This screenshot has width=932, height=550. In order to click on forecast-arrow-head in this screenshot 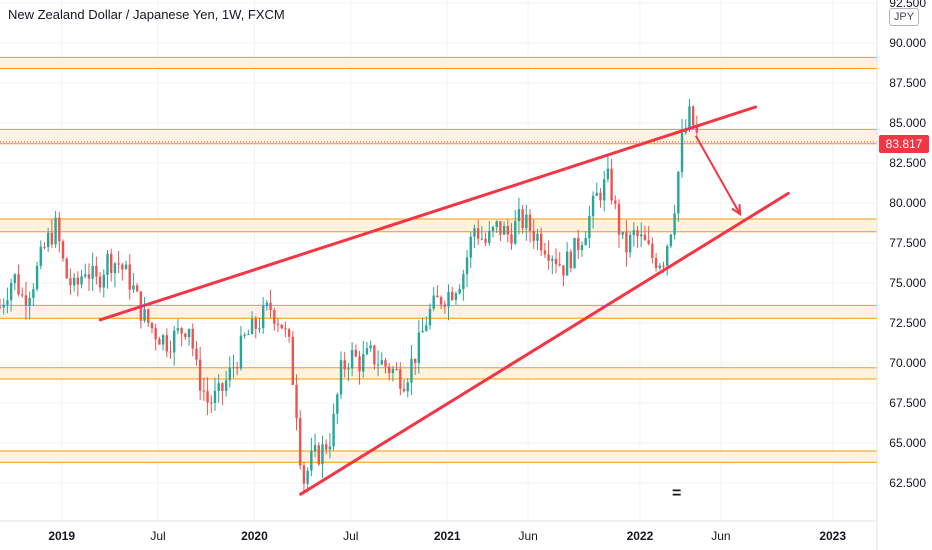, I will do `click(736, 210)`.